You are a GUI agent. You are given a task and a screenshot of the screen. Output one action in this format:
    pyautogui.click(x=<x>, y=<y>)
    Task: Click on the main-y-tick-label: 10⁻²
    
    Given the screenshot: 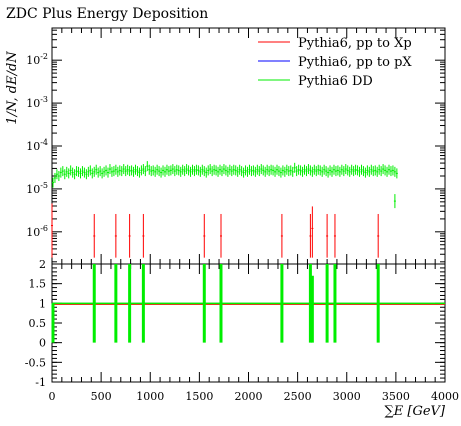 What is the action you would take?
    pyautogui.click(x=37, y=59)
    